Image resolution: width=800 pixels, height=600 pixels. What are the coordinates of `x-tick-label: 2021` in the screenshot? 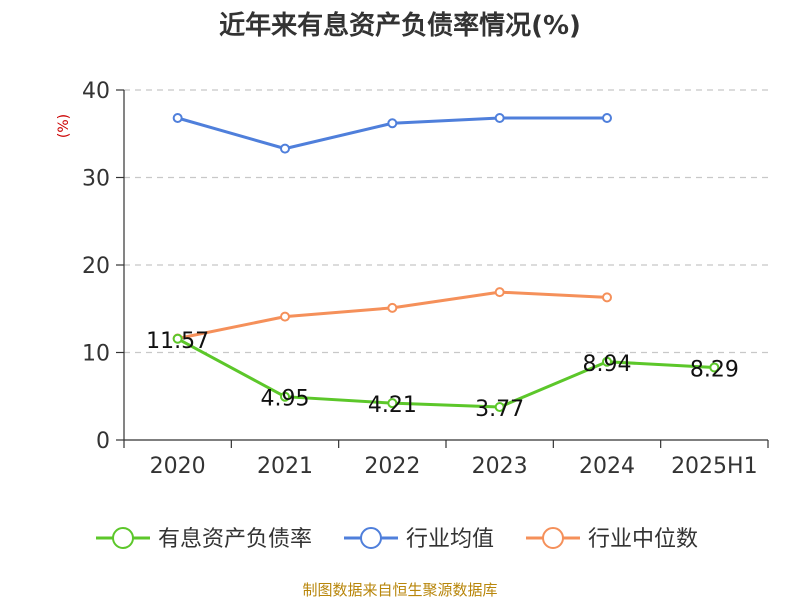 It's located at (285, 466).